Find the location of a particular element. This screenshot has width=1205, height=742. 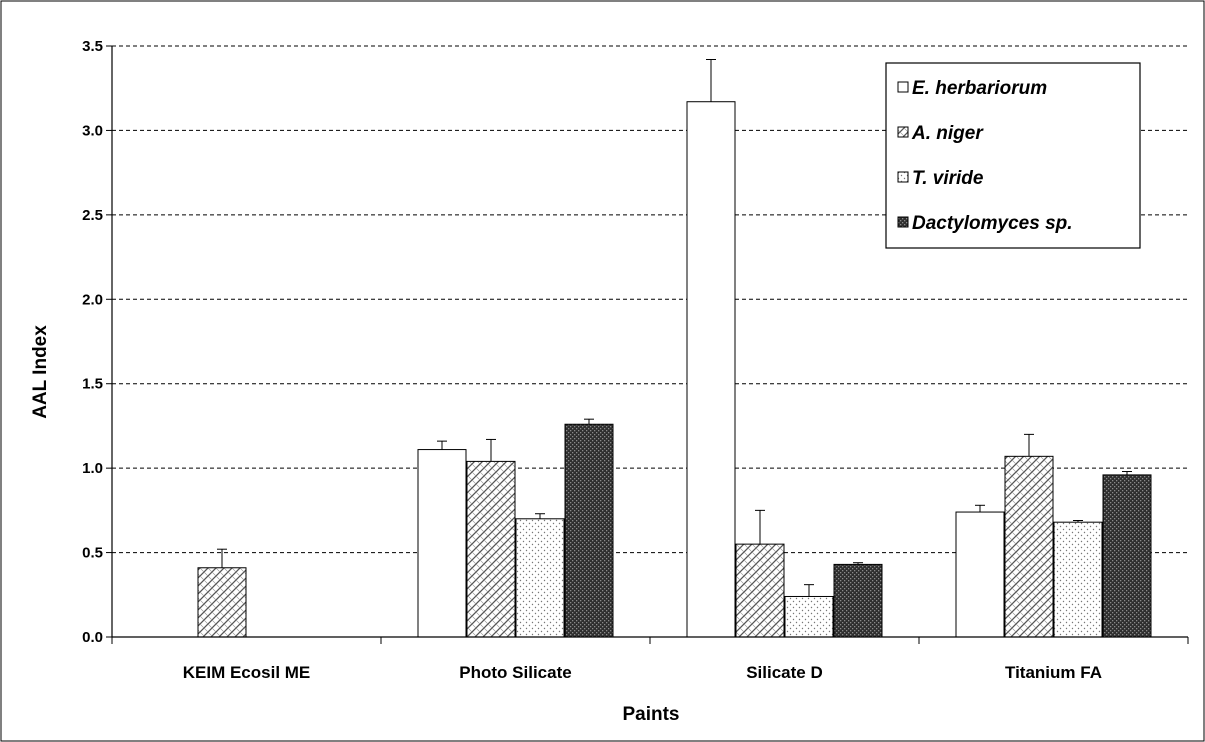

y-tick-label: 1.5 is located at coordinates (92, 384).